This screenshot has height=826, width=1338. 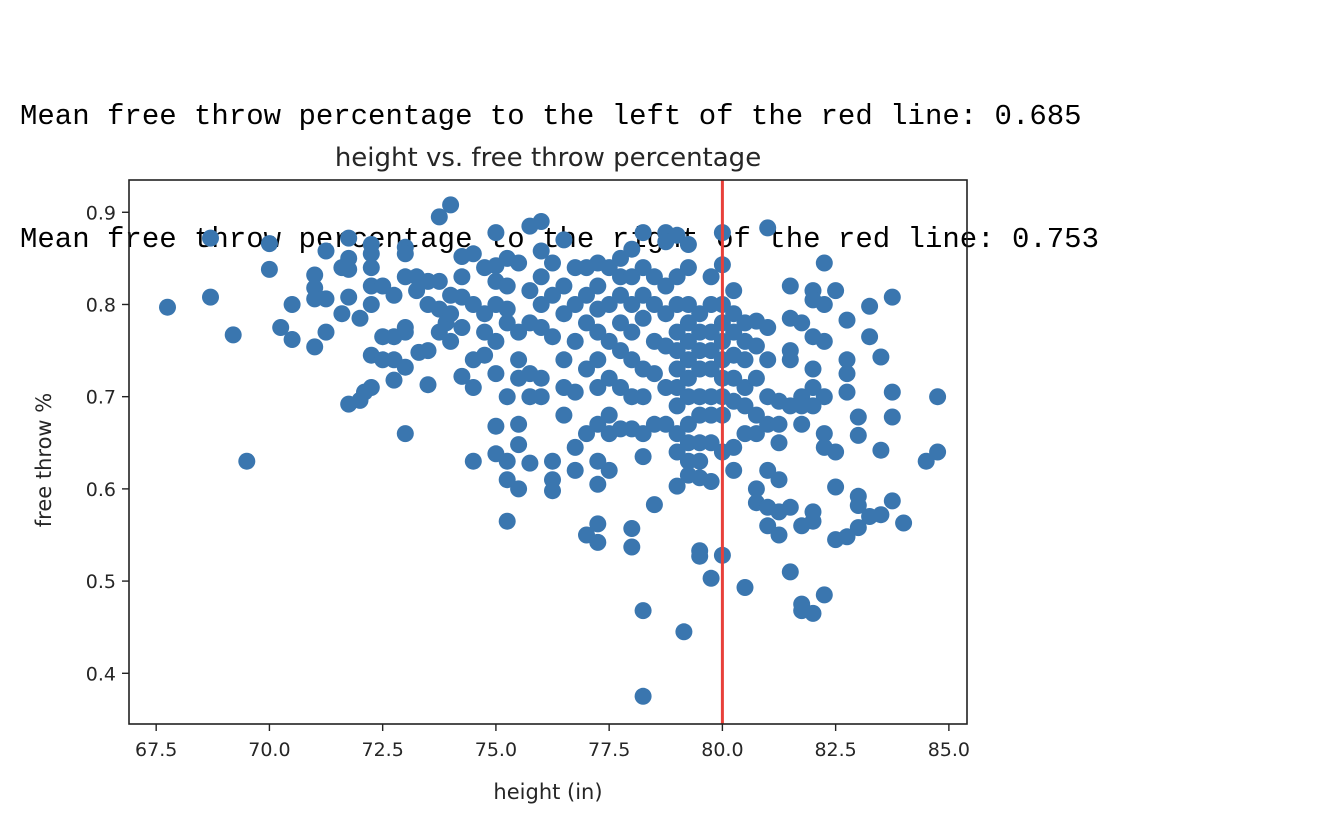 I want to click on x-tick-label: 82.5, so click(x=835, y=750).